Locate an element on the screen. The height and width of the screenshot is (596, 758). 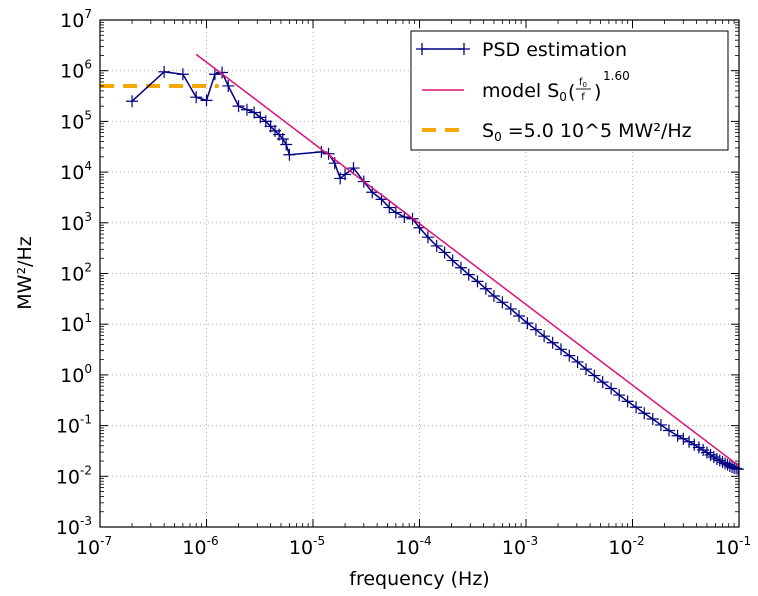
x-axis-label: frequency (Hz) is located at coordinates (419, 579).